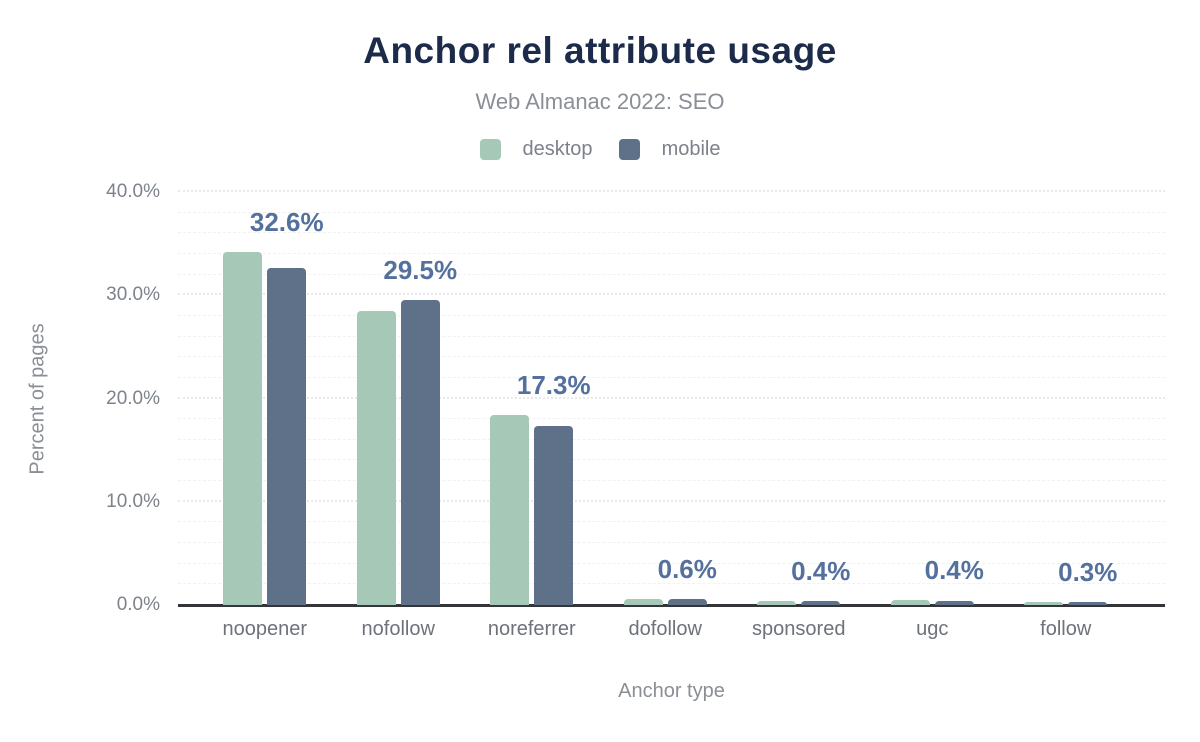 The width and height of the screenshot is (1200, 742). Describe the element at coordinates (510, 510) in the screenshot. I see `bar-desktop-noreferrer` at that location.